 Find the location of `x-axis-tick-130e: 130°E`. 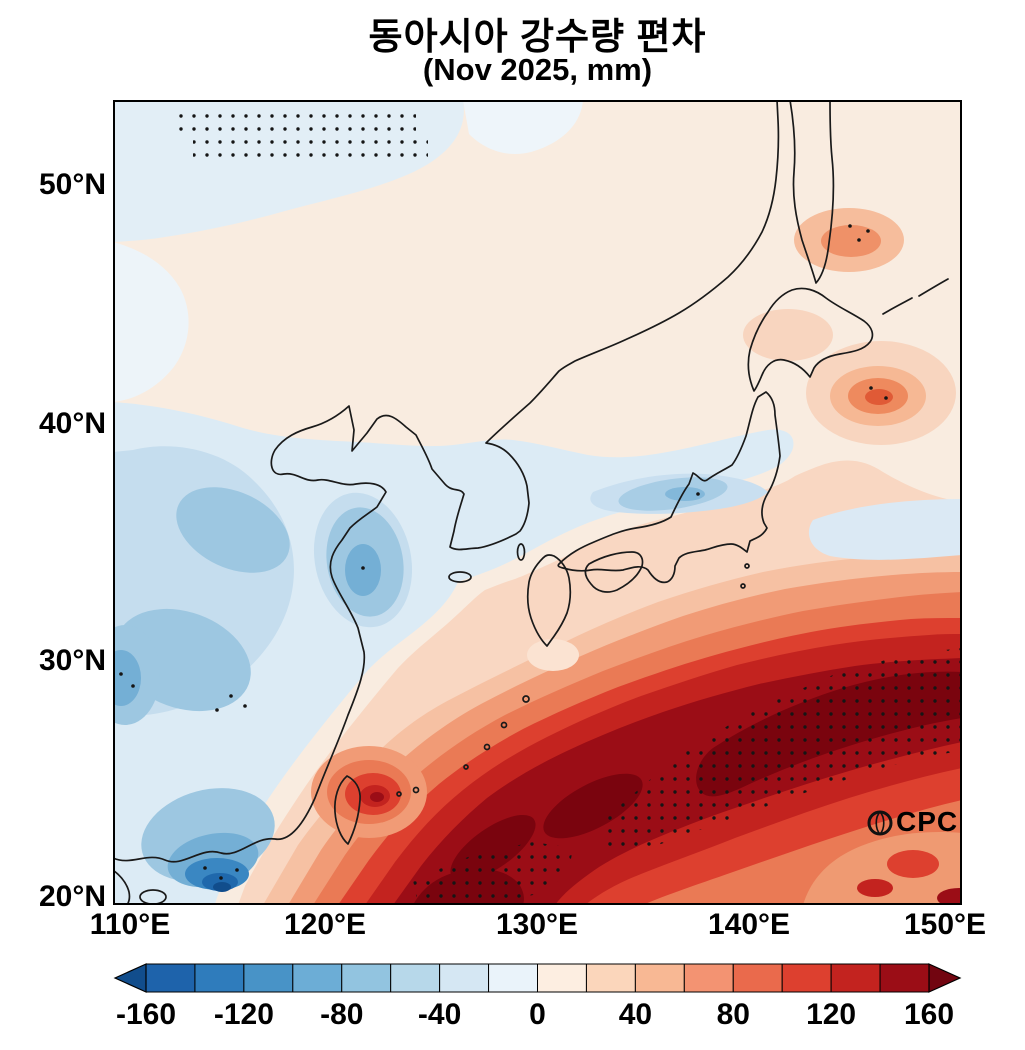

x-axis-tick-130e: 130°E is located at coordinates (537, 924).